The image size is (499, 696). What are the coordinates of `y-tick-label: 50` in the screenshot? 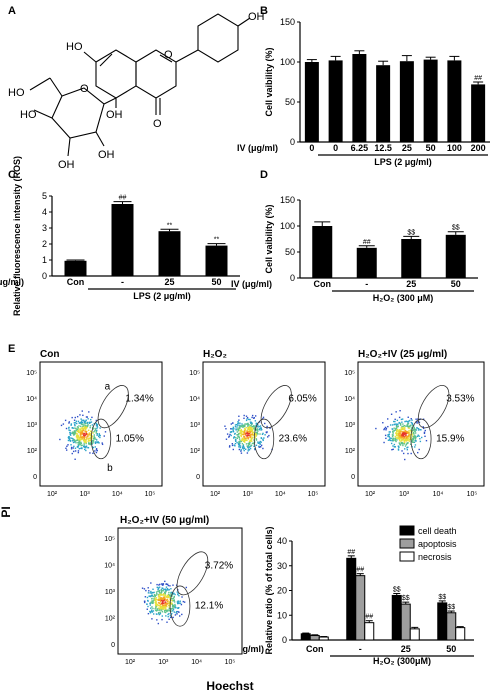 It's located at (290, 102).